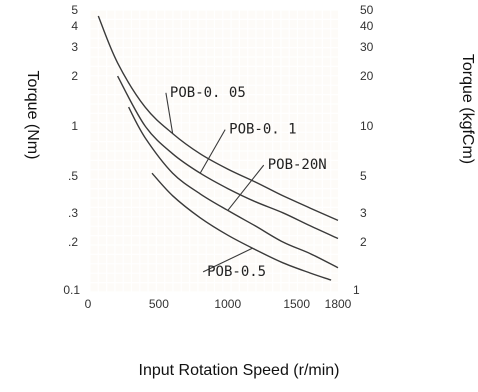 Image resolution: width=478 pixels, height=392 pixels. I want to click on series-annotation-label: POB-0. 05, so click(208, 93).